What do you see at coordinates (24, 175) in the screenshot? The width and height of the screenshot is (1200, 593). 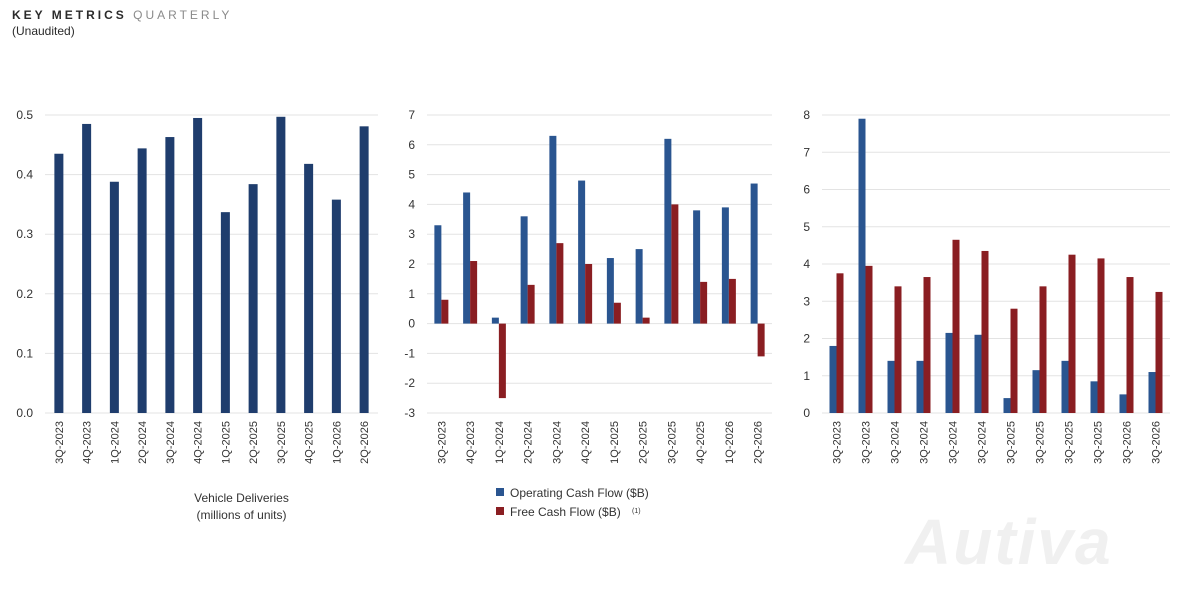 I see `y-tick-label: 0.4` at bounding box center [24, 175].